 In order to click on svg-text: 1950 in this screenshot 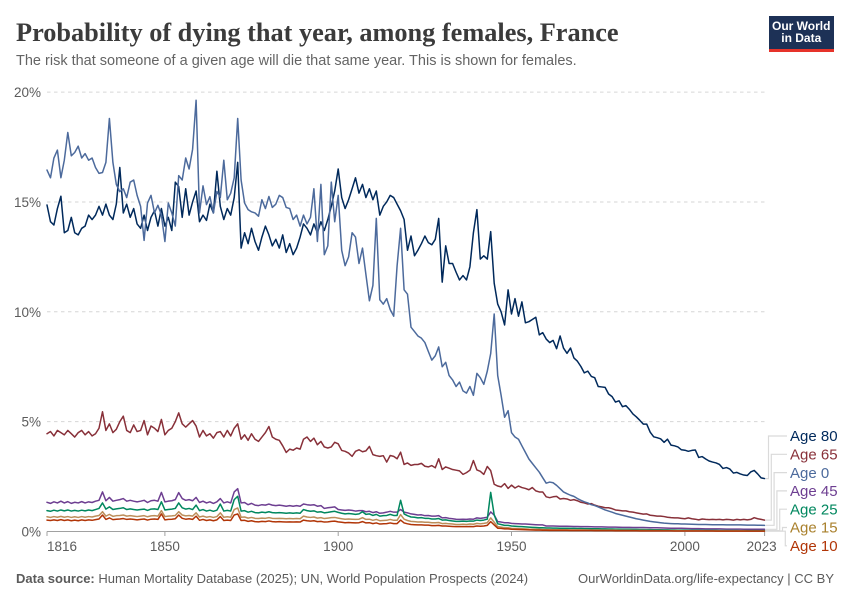, I will do `click(511, 546)`.